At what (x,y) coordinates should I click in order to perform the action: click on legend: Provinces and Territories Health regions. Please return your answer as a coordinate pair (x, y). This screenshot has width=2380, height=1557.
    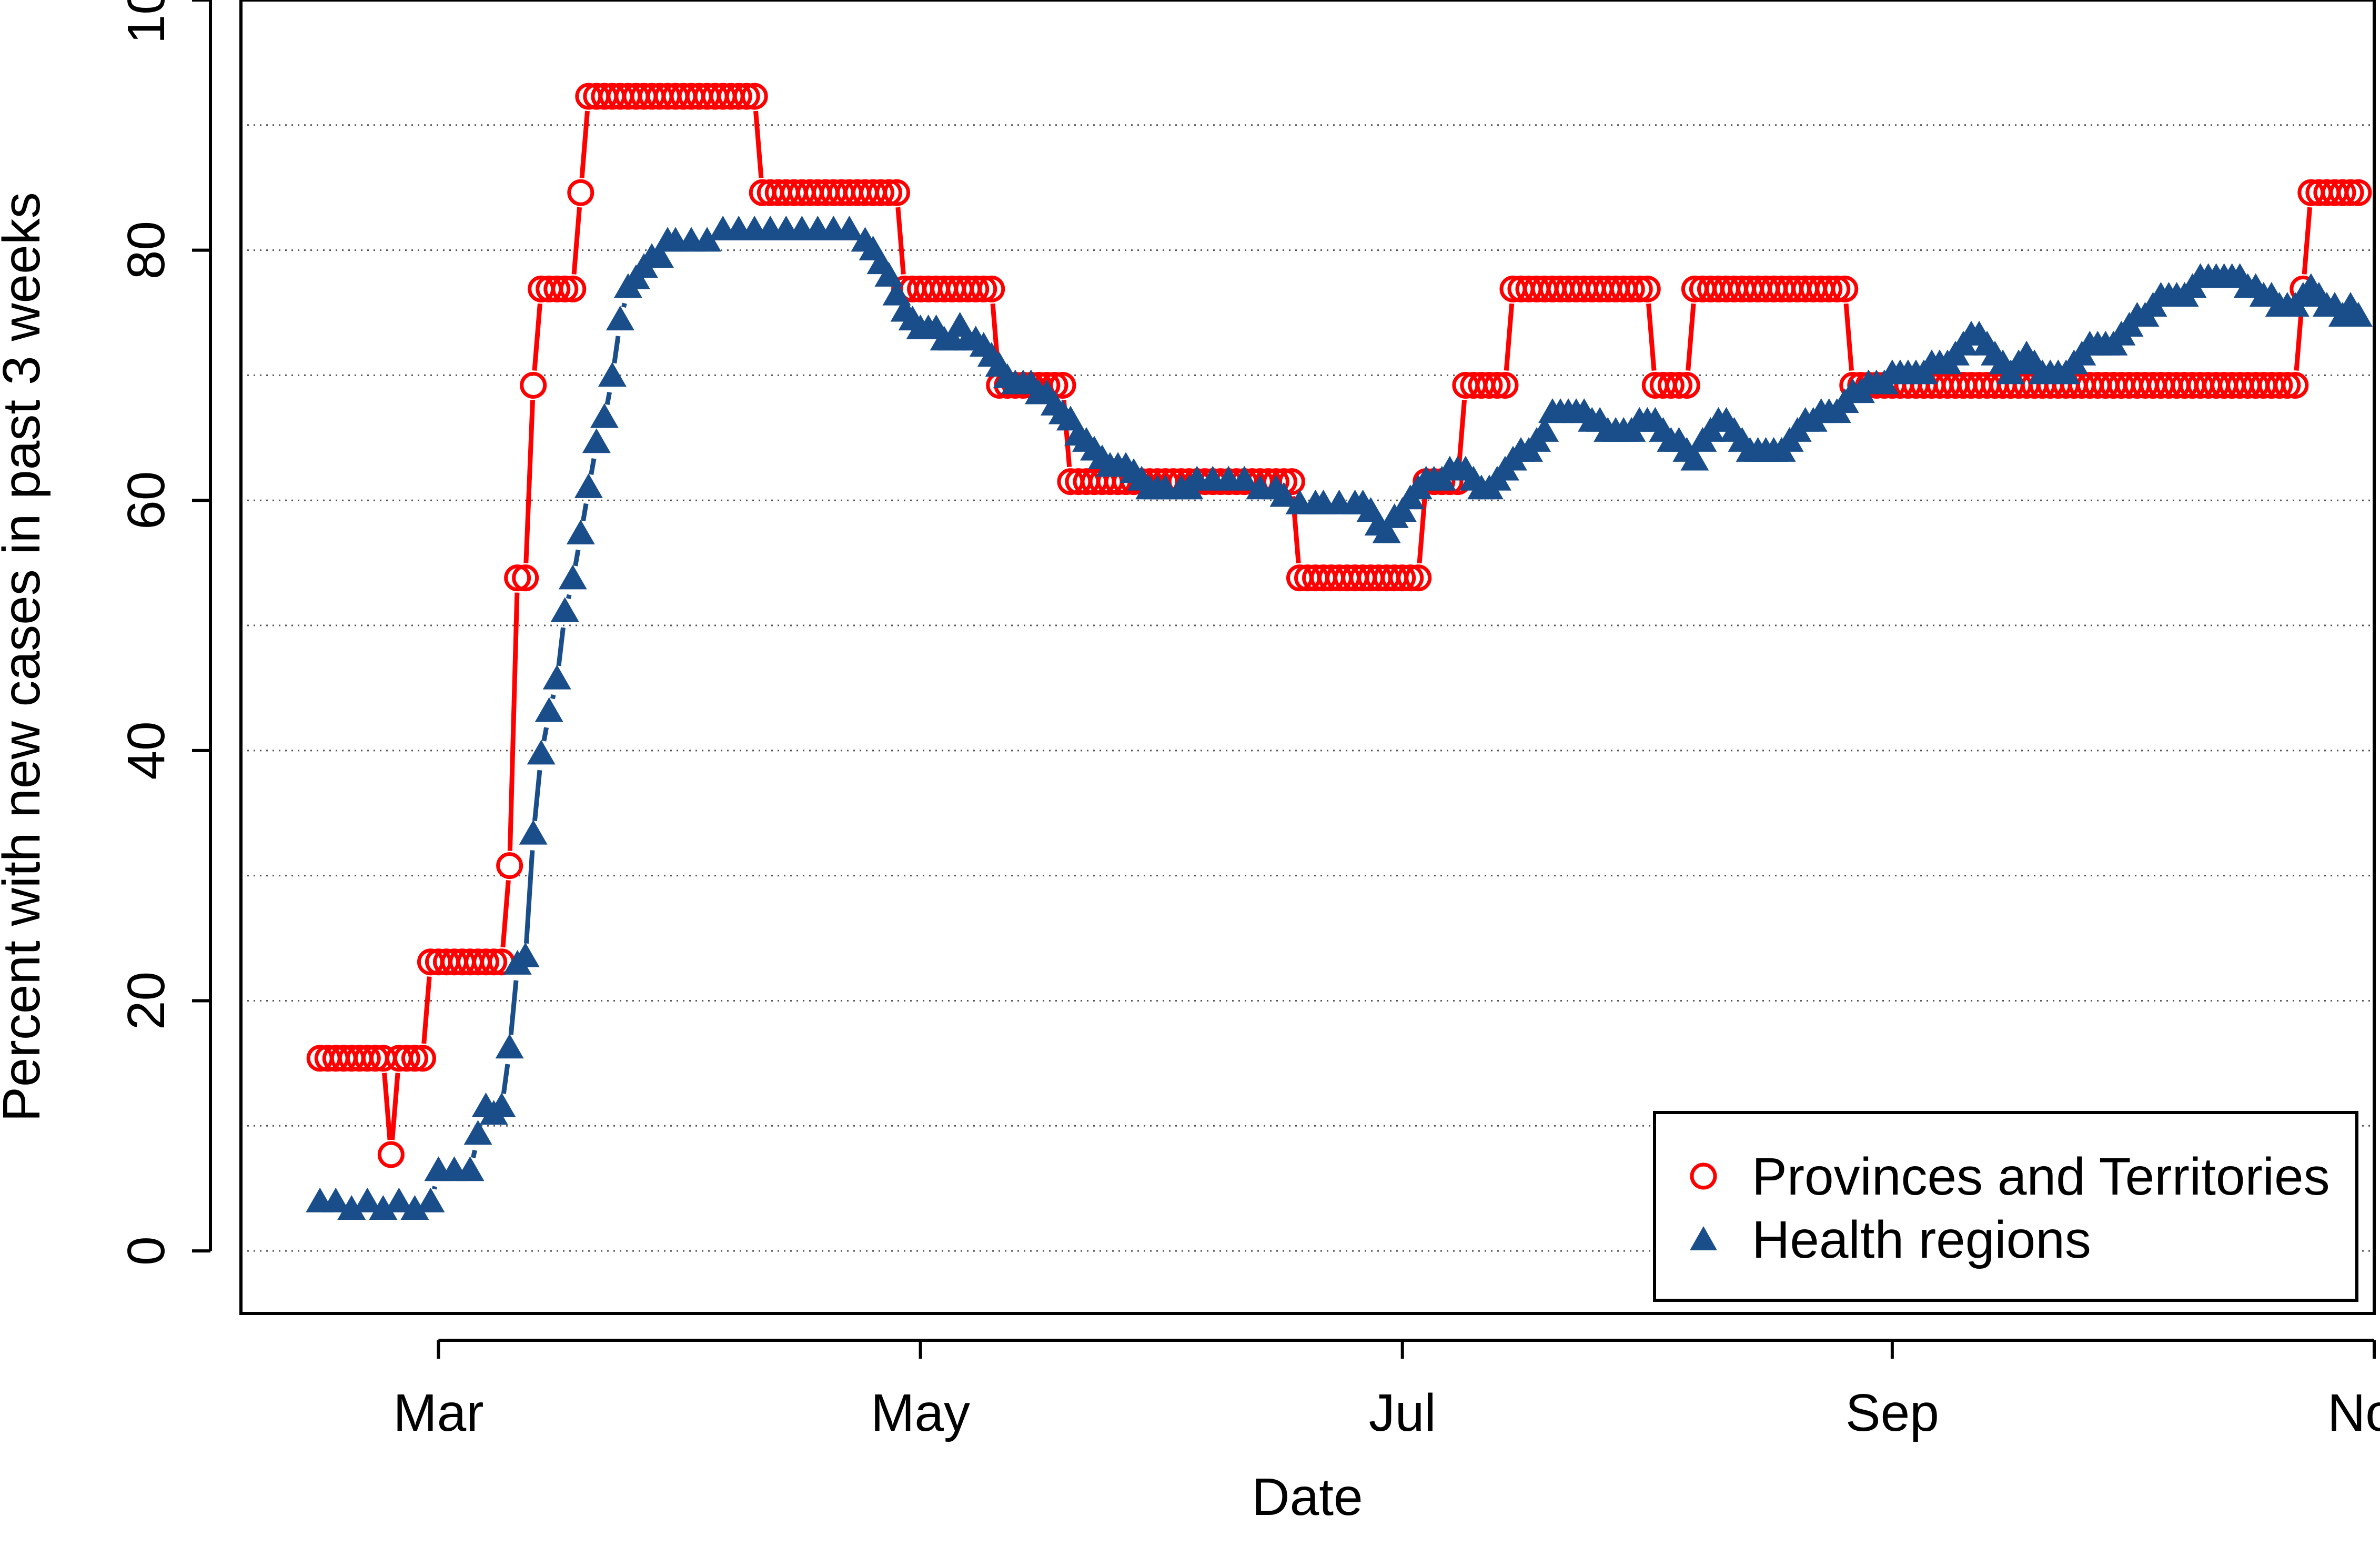
    Looking at the image, I should click on (2005, 1206).